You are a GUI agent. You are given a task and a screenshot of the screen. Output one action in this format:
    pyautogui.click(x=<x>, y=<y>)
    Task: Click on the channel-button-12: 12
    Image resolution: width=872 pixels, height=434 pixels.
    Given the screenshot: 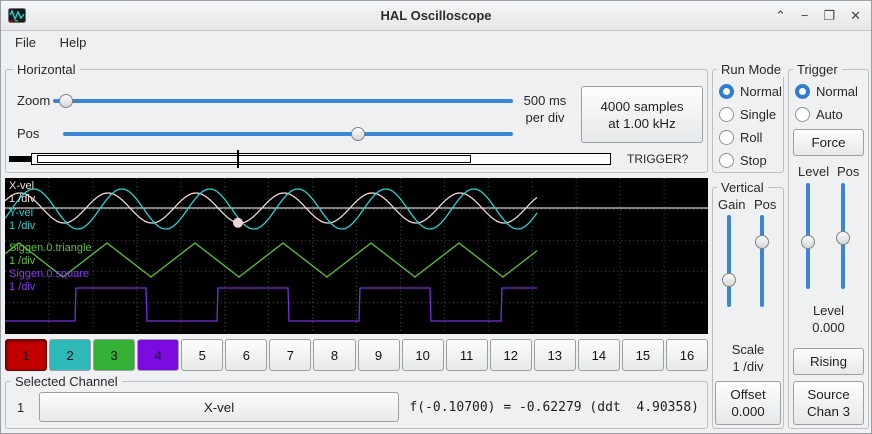 What is the action you would take?
    pyautogui.click(x=510, y=355)
    